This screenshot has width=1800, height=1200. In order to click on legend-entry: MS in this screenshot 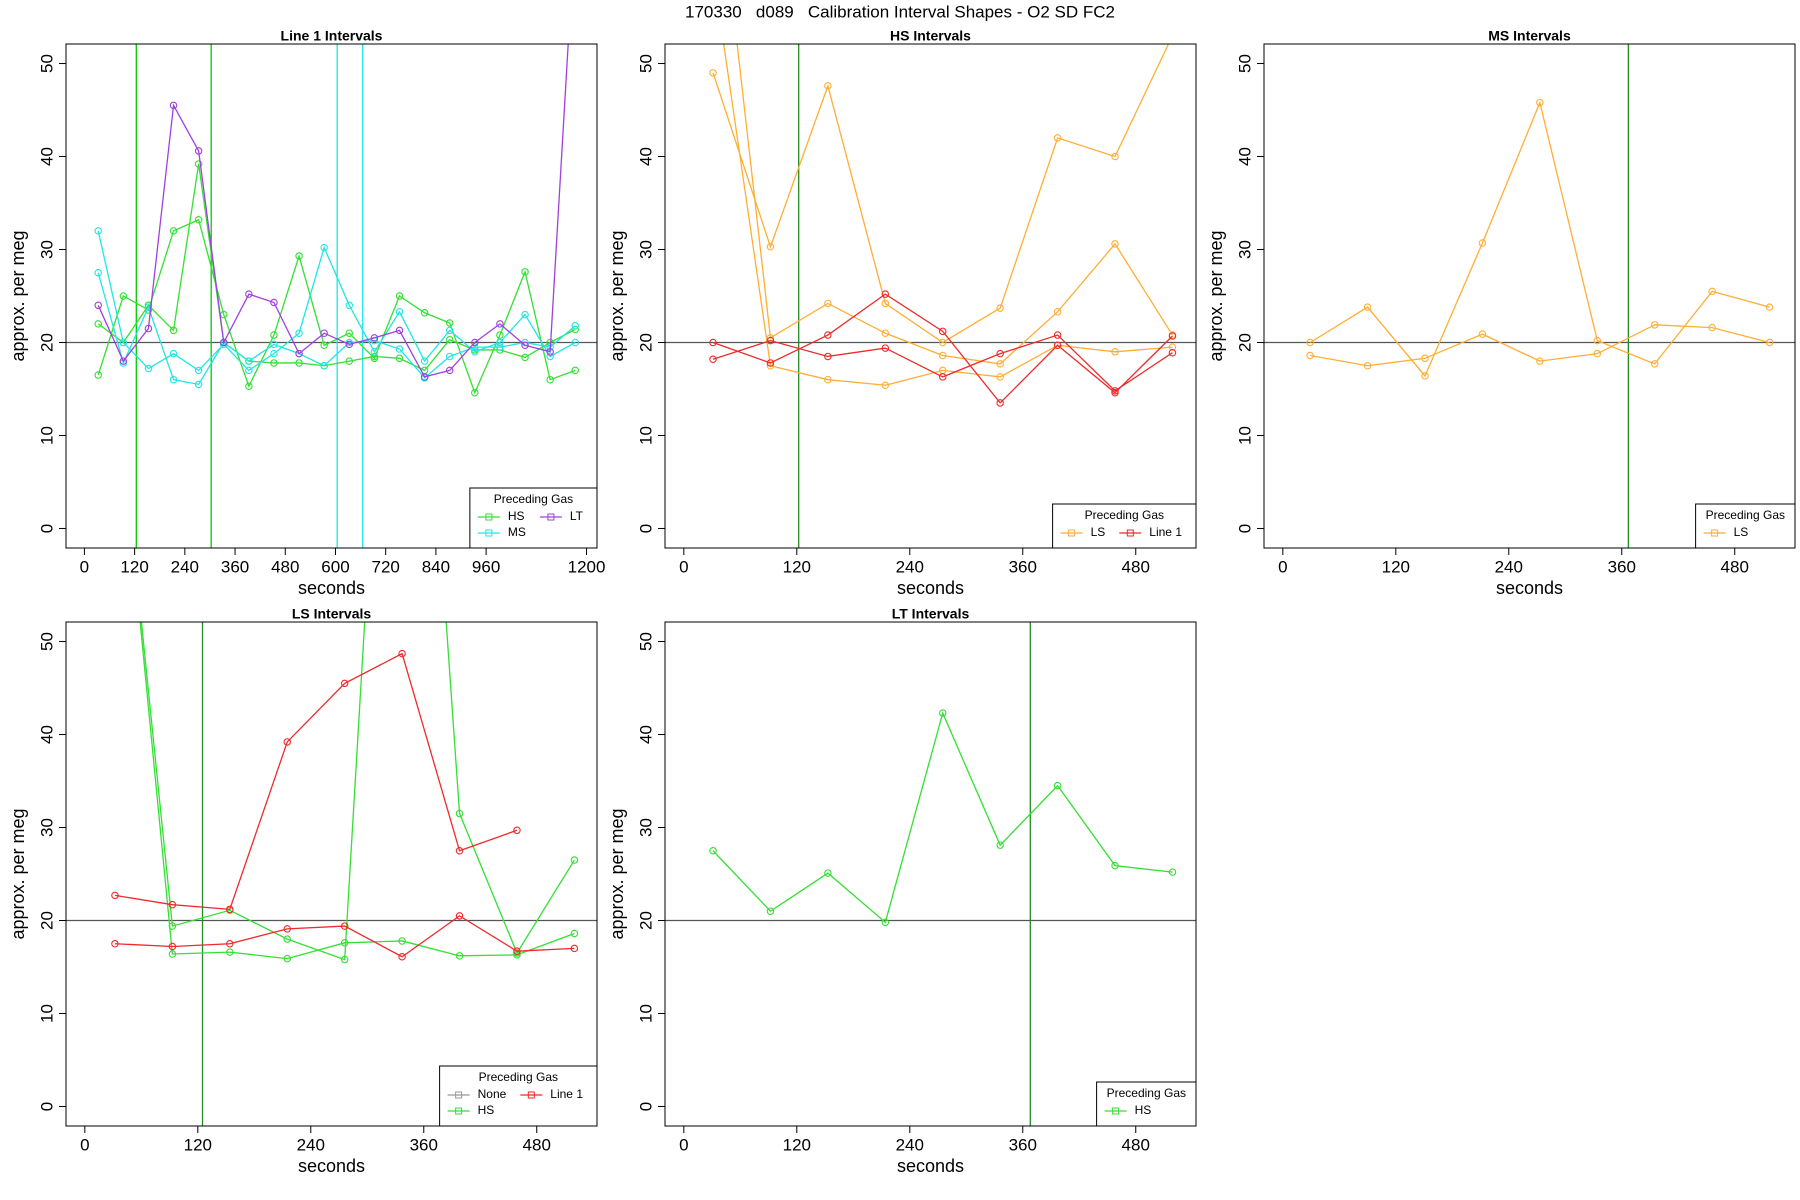, I will do `click(501, 532)`.